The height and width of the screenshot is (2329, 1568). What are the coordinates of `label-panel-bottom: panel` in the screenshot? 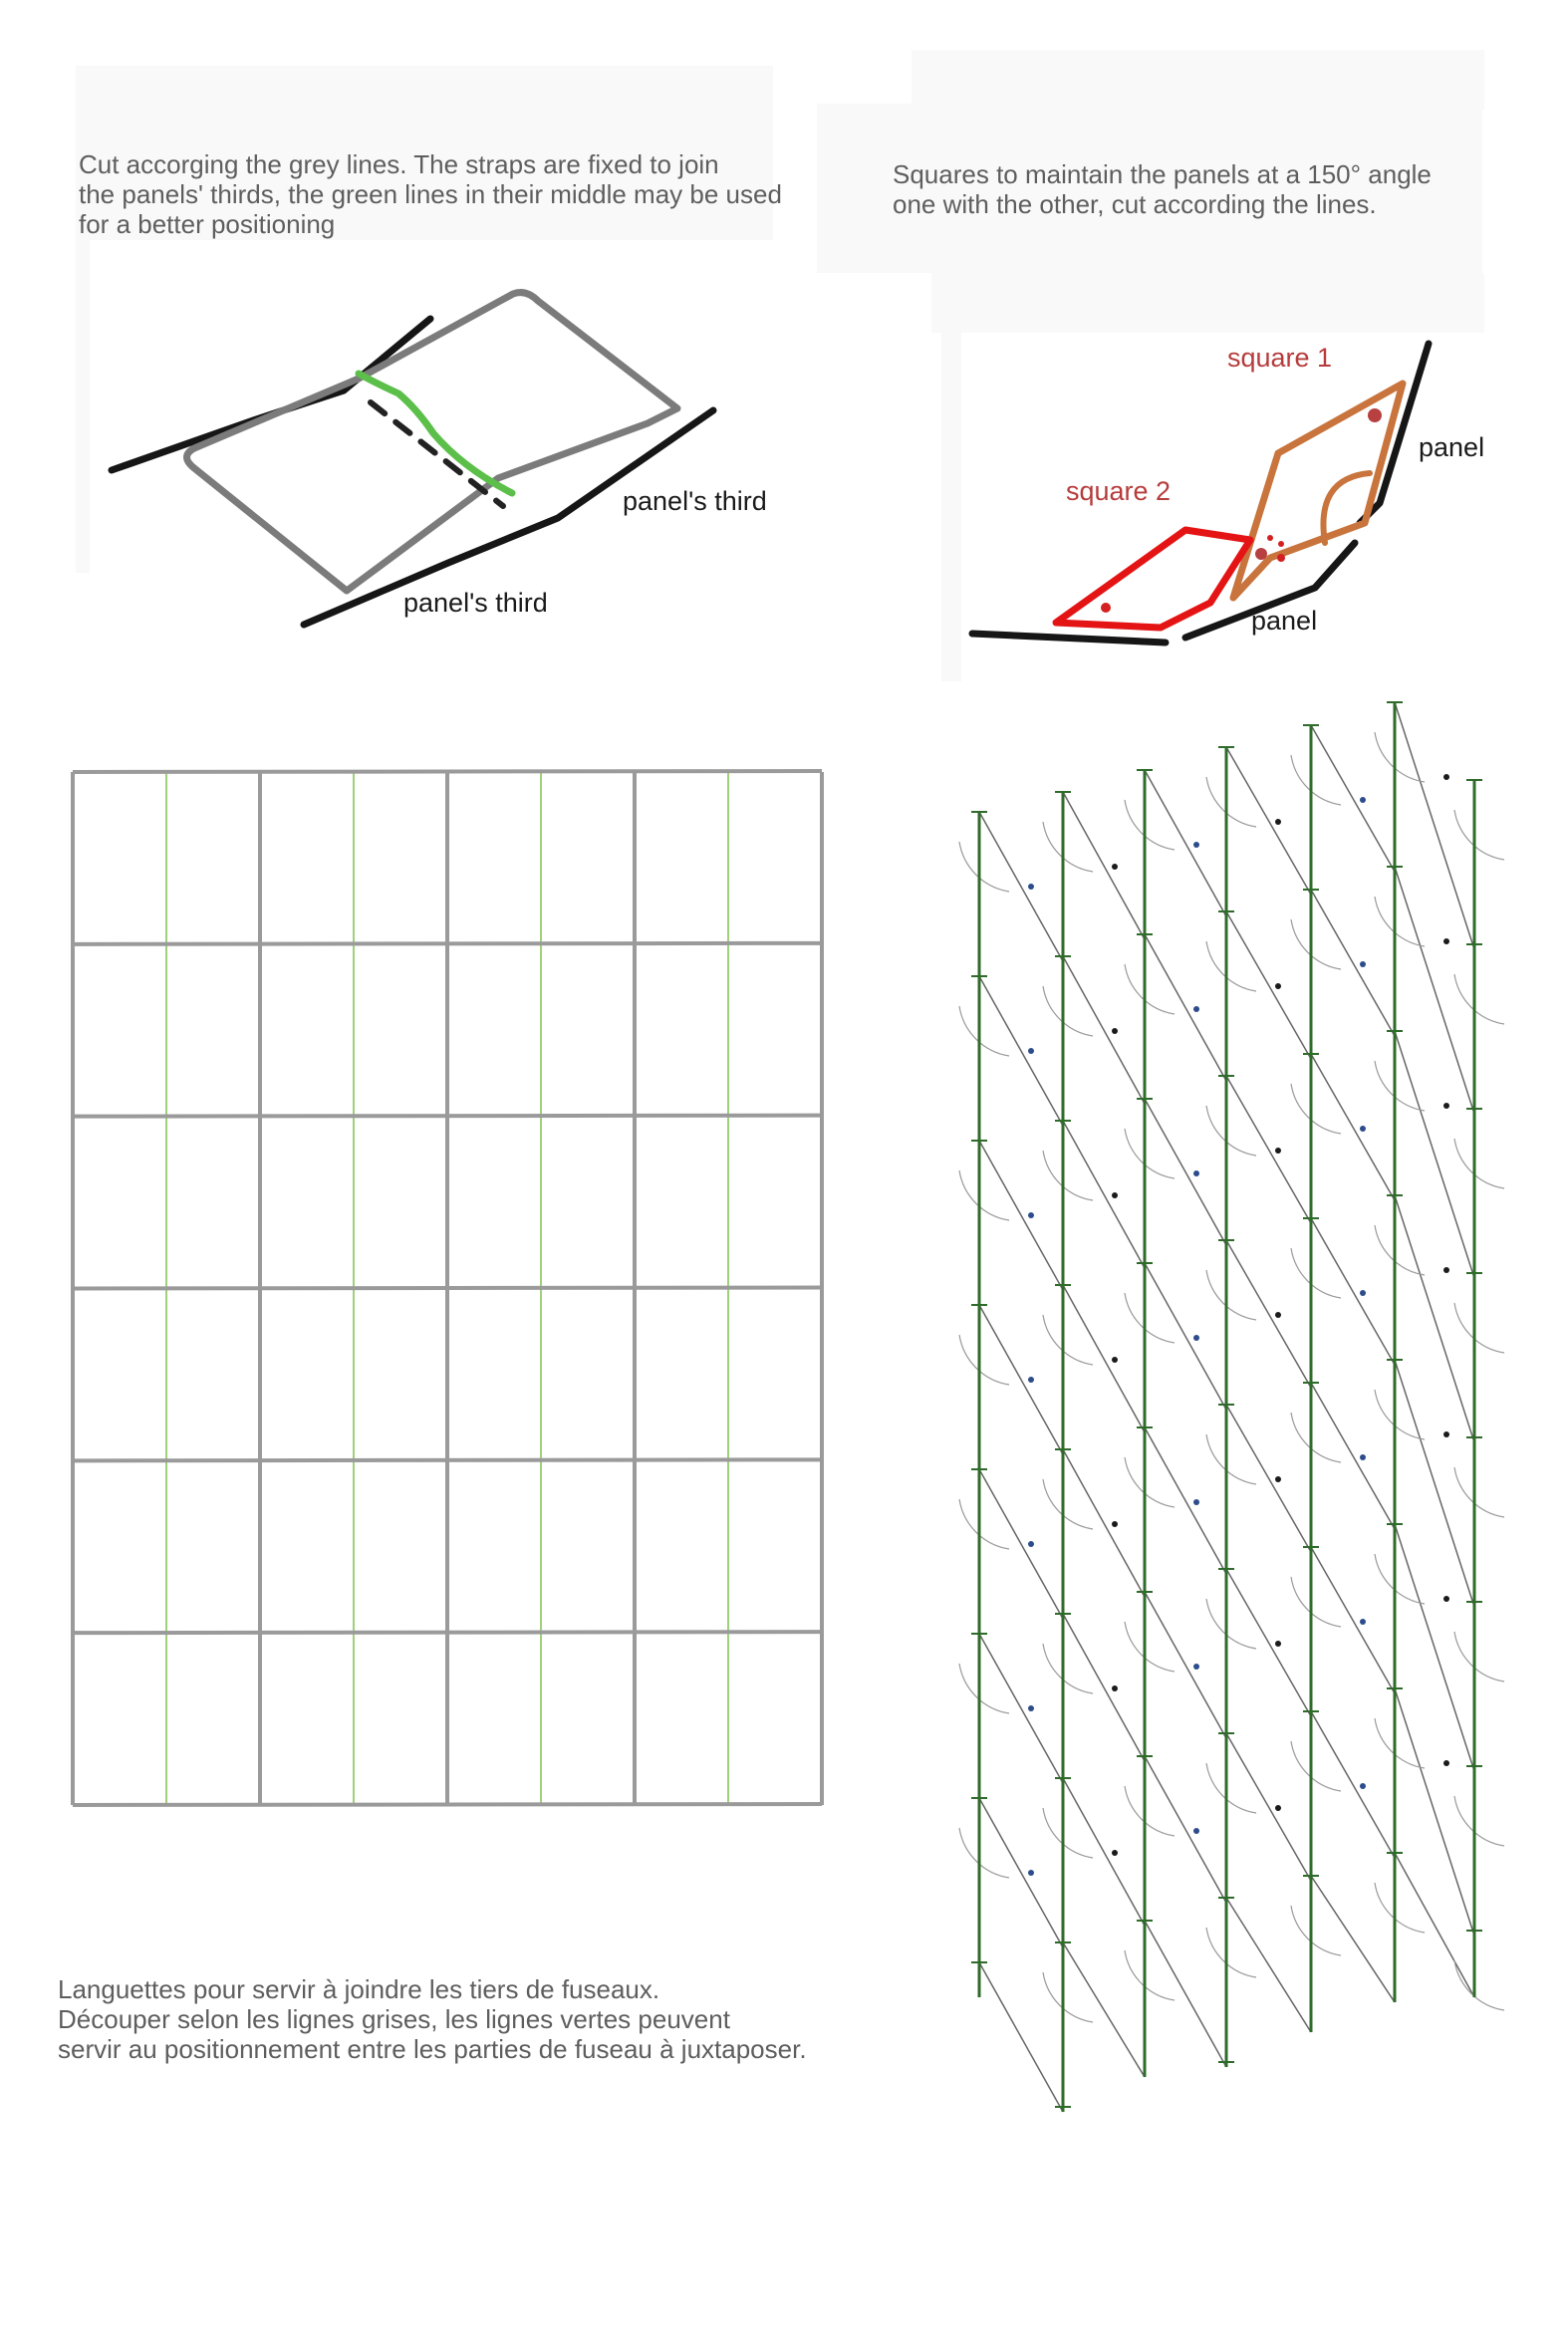 It's located at (1284, 621).